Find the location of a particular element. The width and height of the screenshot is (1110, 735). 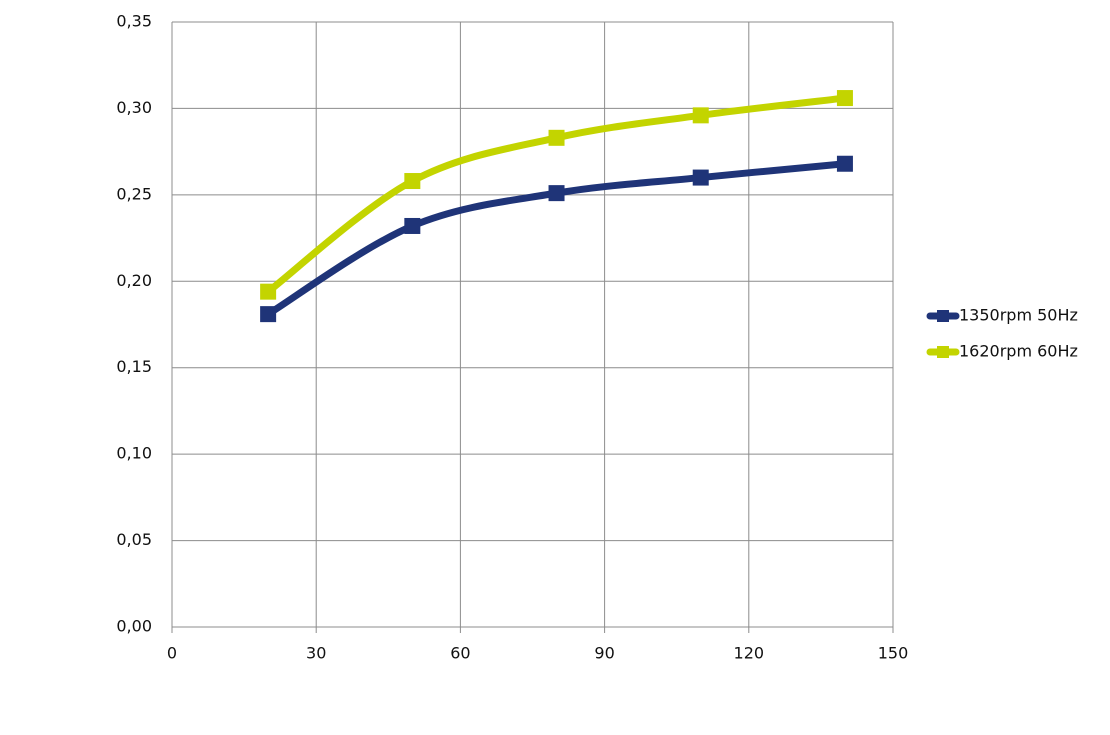

y-tick-label: 0,00 is located at coordinates (134, 626).